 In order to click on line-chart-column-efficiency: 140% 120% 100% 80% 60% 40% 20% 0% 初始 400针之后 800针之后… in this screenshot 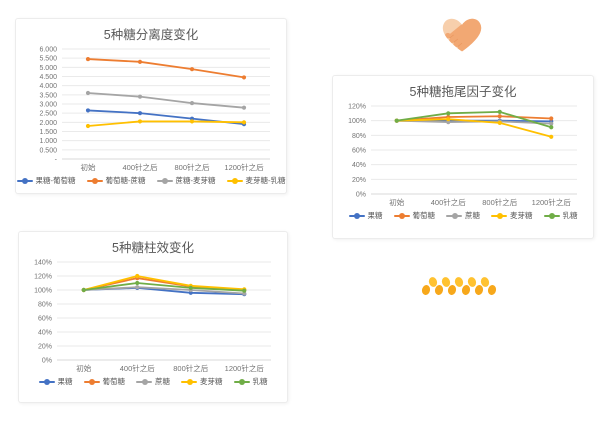, I will do `click(152, 316)`.